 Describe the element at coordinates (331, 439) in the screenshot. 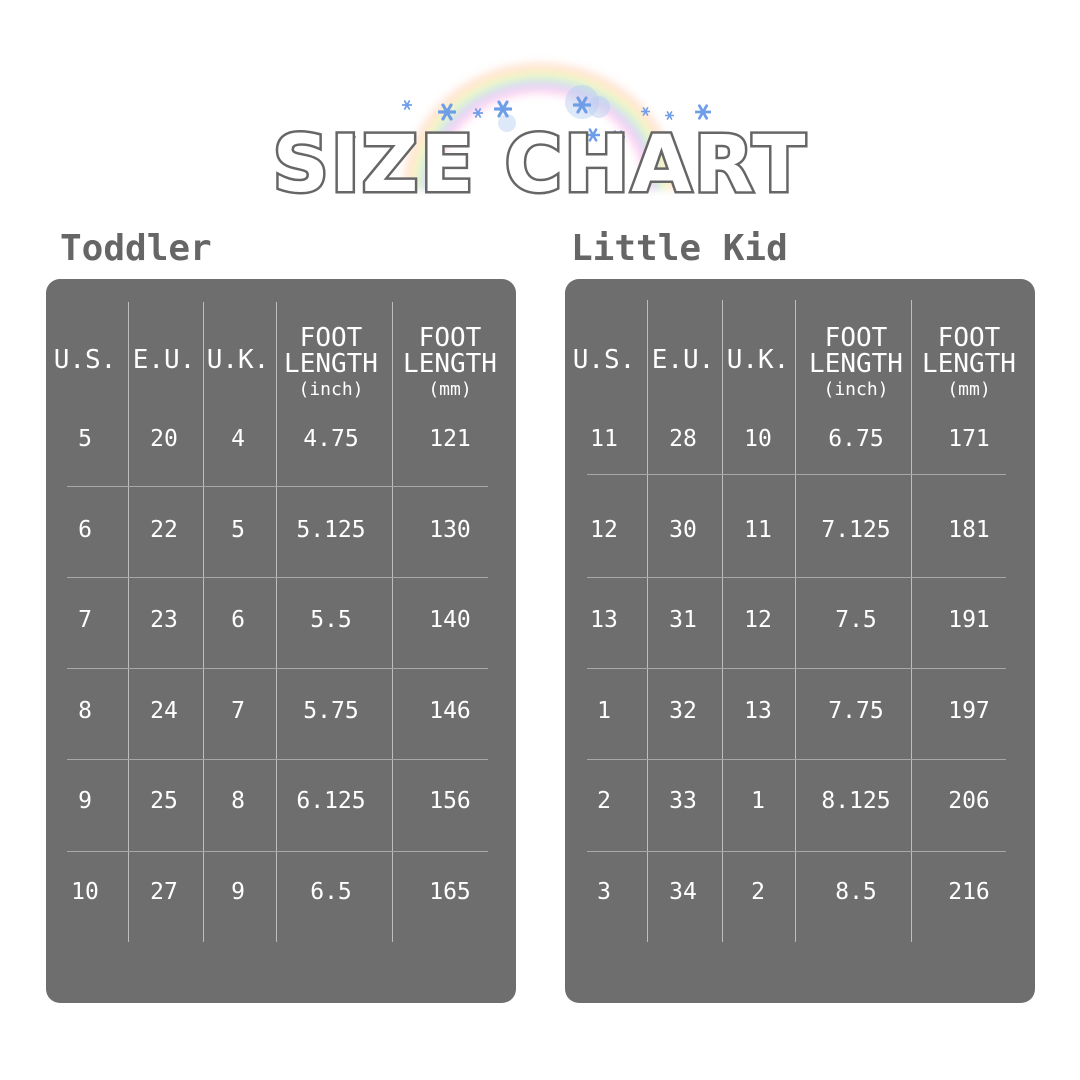

I see `toddler-cell: 4.75` at that location.